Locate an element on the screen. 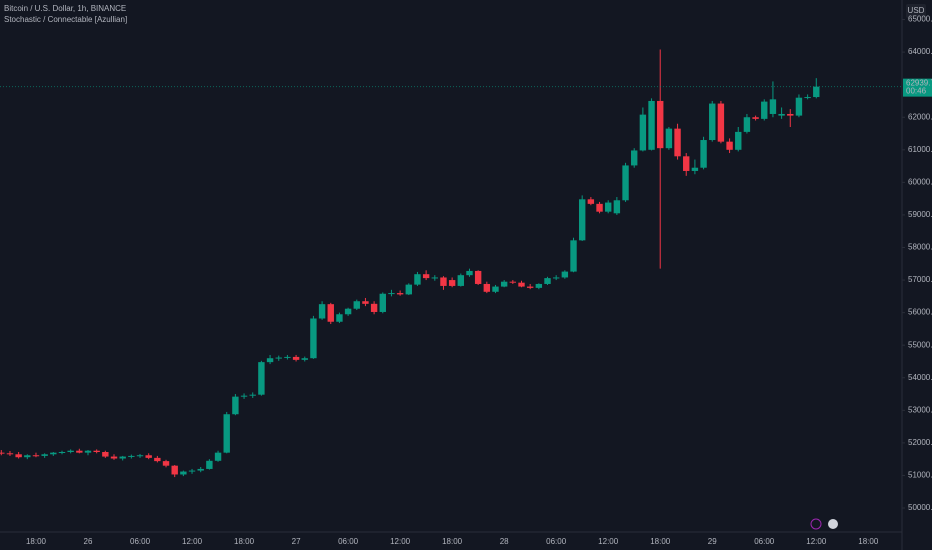 The image size is (932, 550). y-tick-label: 65000.00 is located at coordinates (920, 19).